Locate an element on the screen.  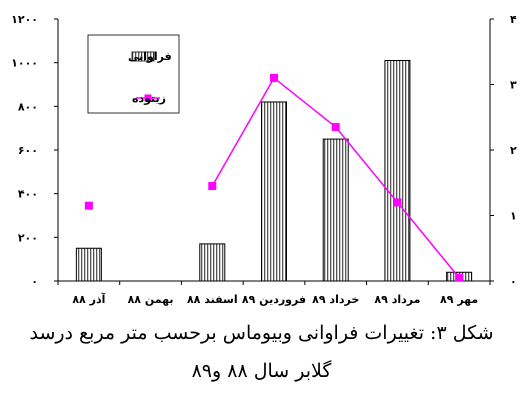
legend: فراوانی زیتوده is located at coordinates (133, 74).